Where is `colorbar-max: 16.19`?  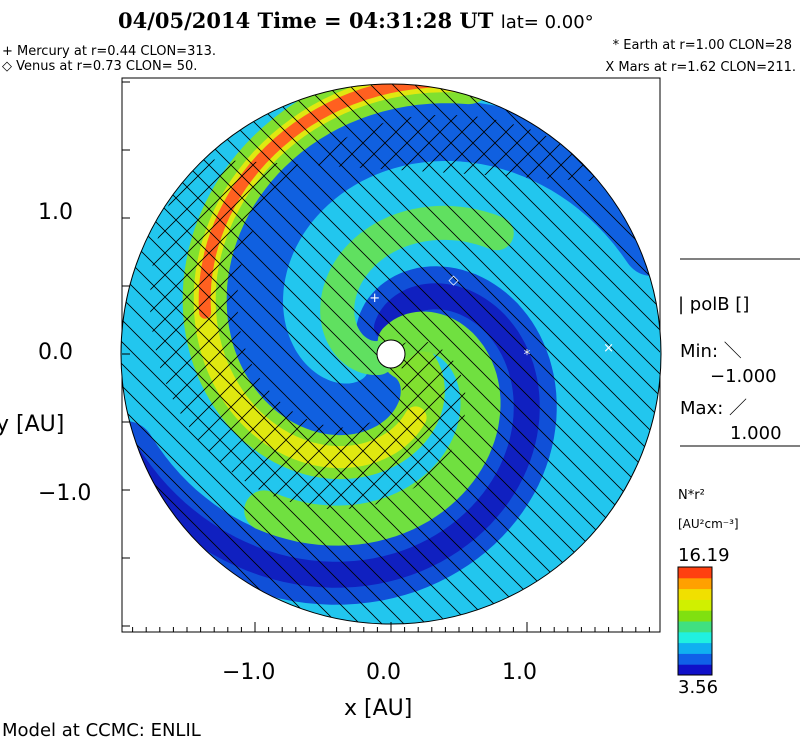
colorbar-max: 16.19 is located at coordinates (704, 555).